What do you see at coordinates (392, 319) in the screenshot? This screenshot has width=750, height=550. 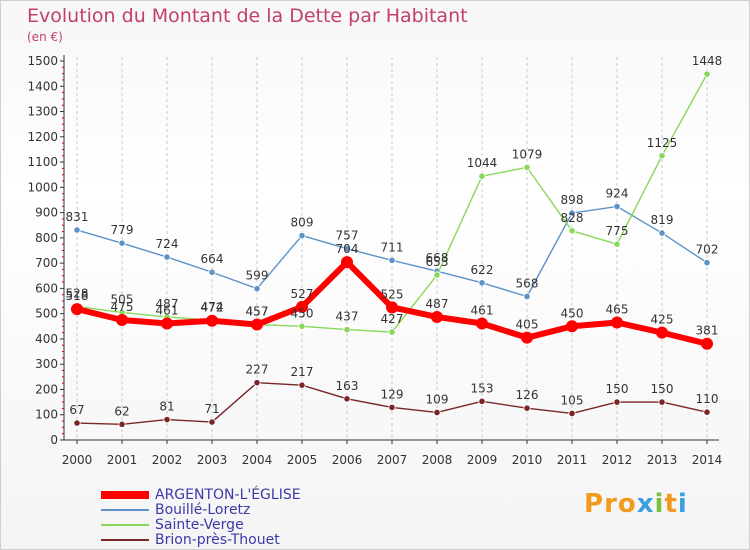 I see `data-label: 427` at bounding box center [392, 319].